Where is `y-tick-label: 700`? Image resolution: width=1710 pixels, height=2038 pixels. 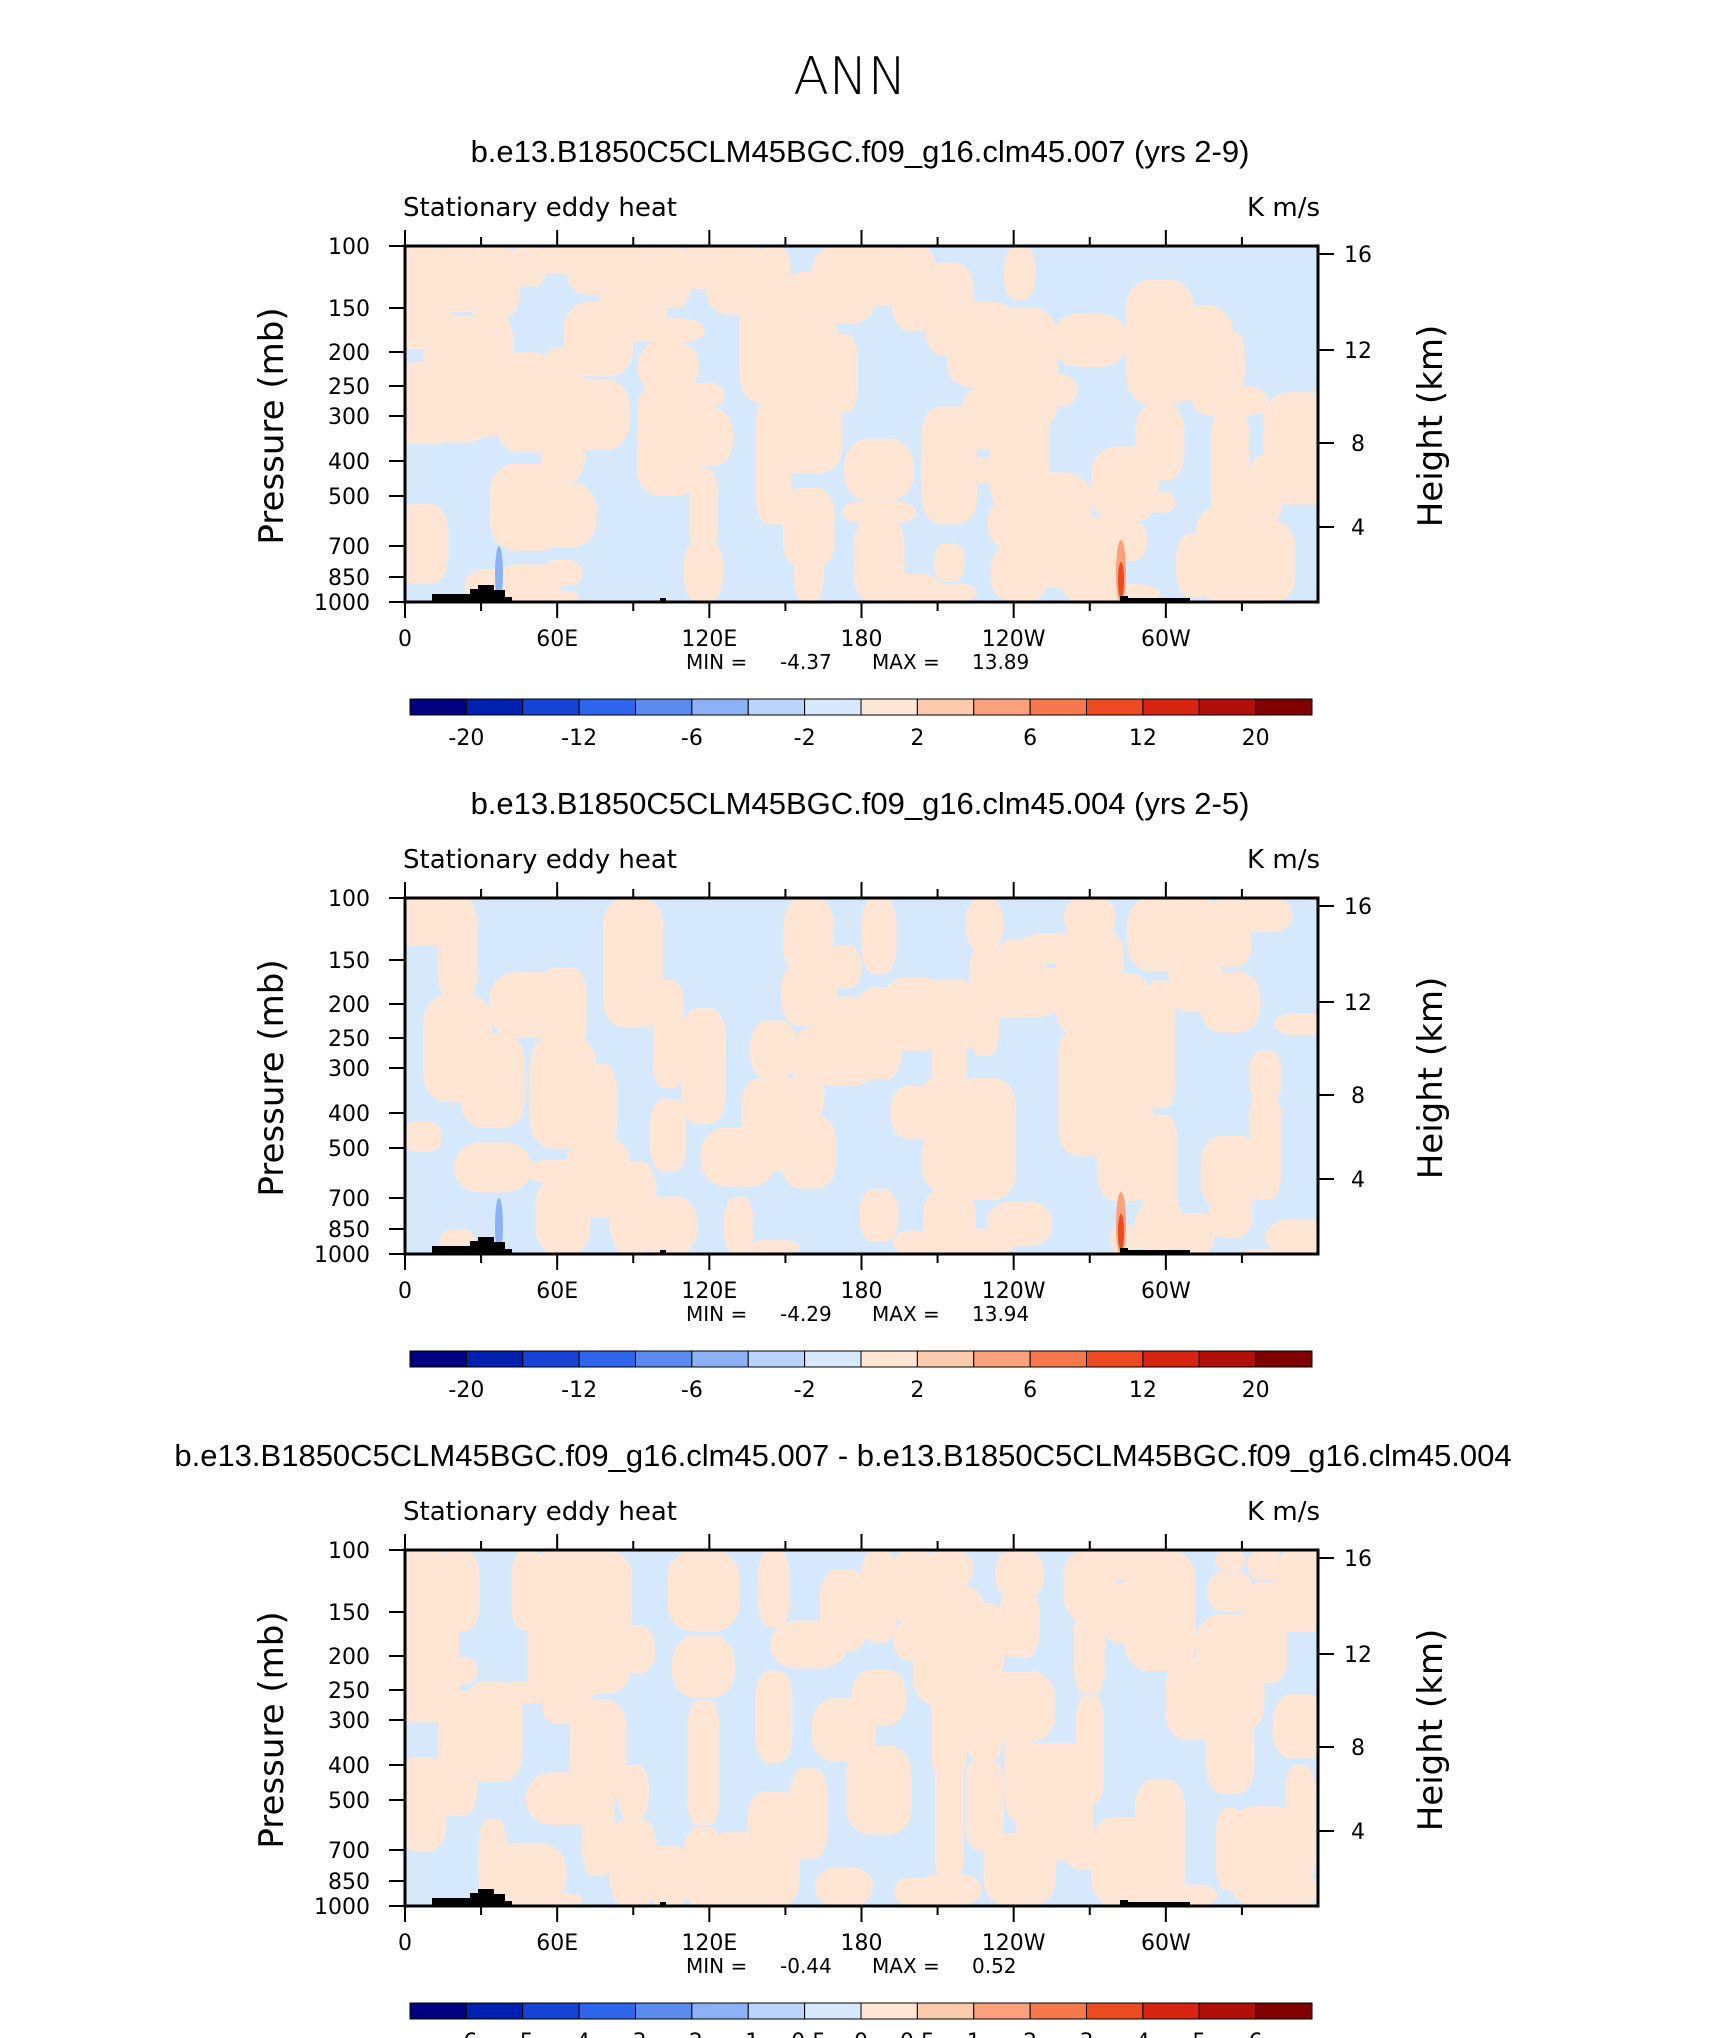 y-tick-label: 700 is located at coordinates (349, 1851).